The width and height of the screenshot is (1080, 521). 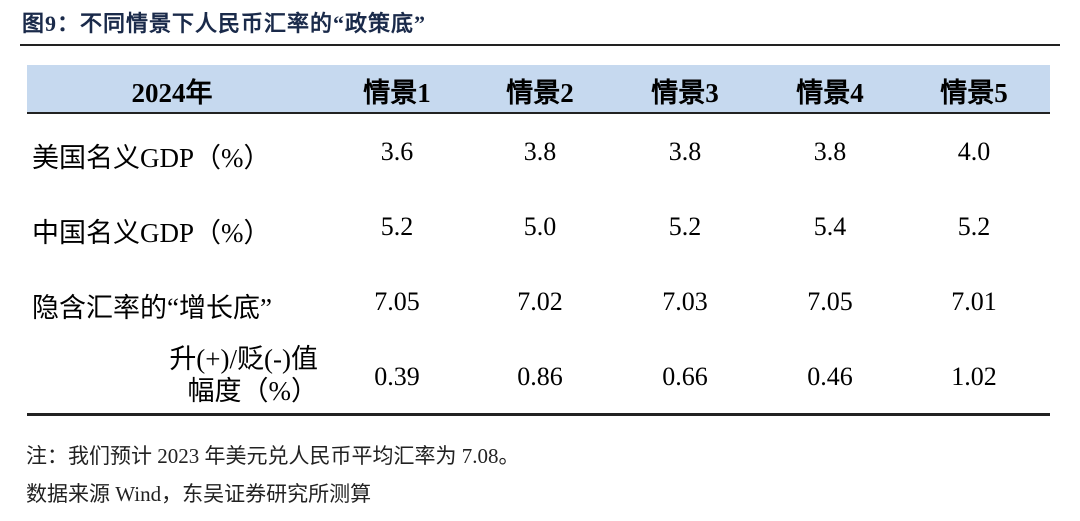 I want to click on column-header: 情景4, so click(x=830, y=93).